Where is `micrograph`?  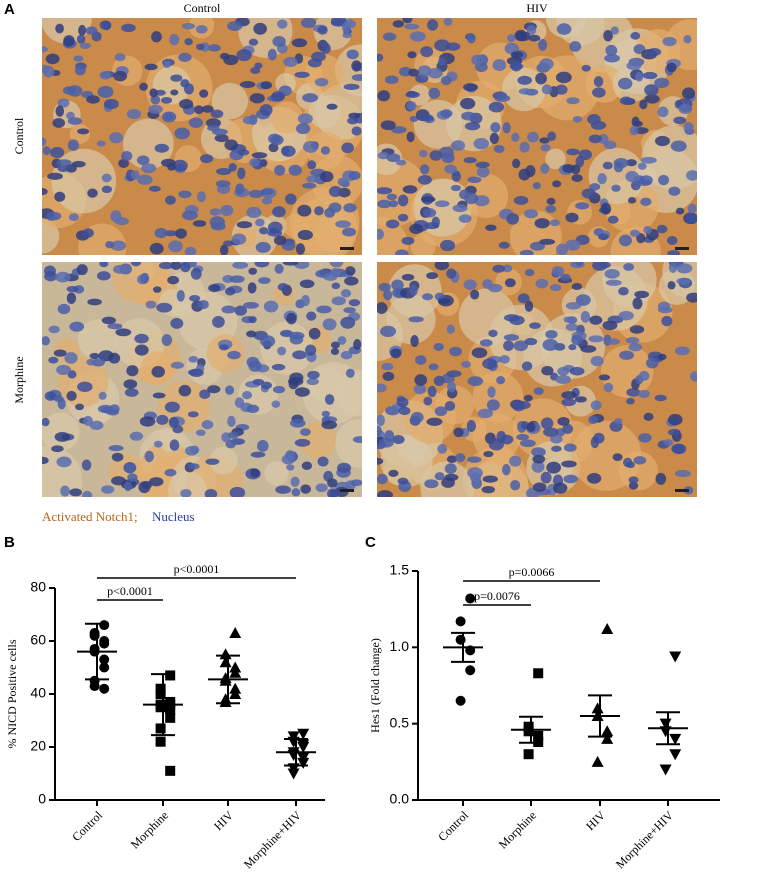 micrograph is located at coordinates (537, 136).